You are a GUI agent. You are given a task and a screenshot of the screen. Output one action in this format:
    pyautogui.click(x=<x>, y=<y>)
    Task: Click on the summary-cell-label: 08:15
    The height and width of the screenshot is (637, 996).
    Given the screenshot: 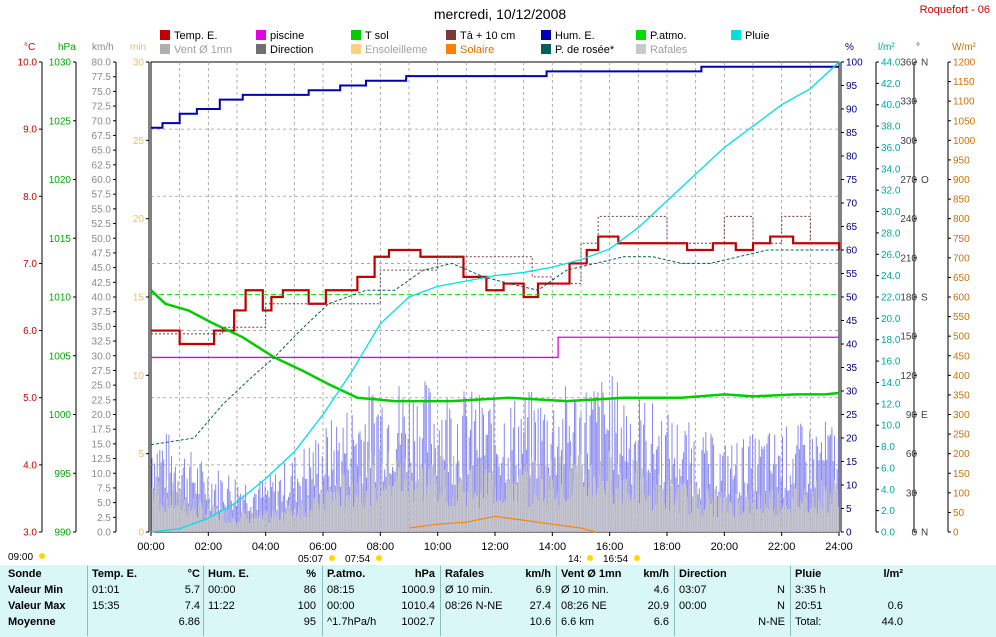 What is the action you would take?
    pyautogui.click(x=341, y=590)
    